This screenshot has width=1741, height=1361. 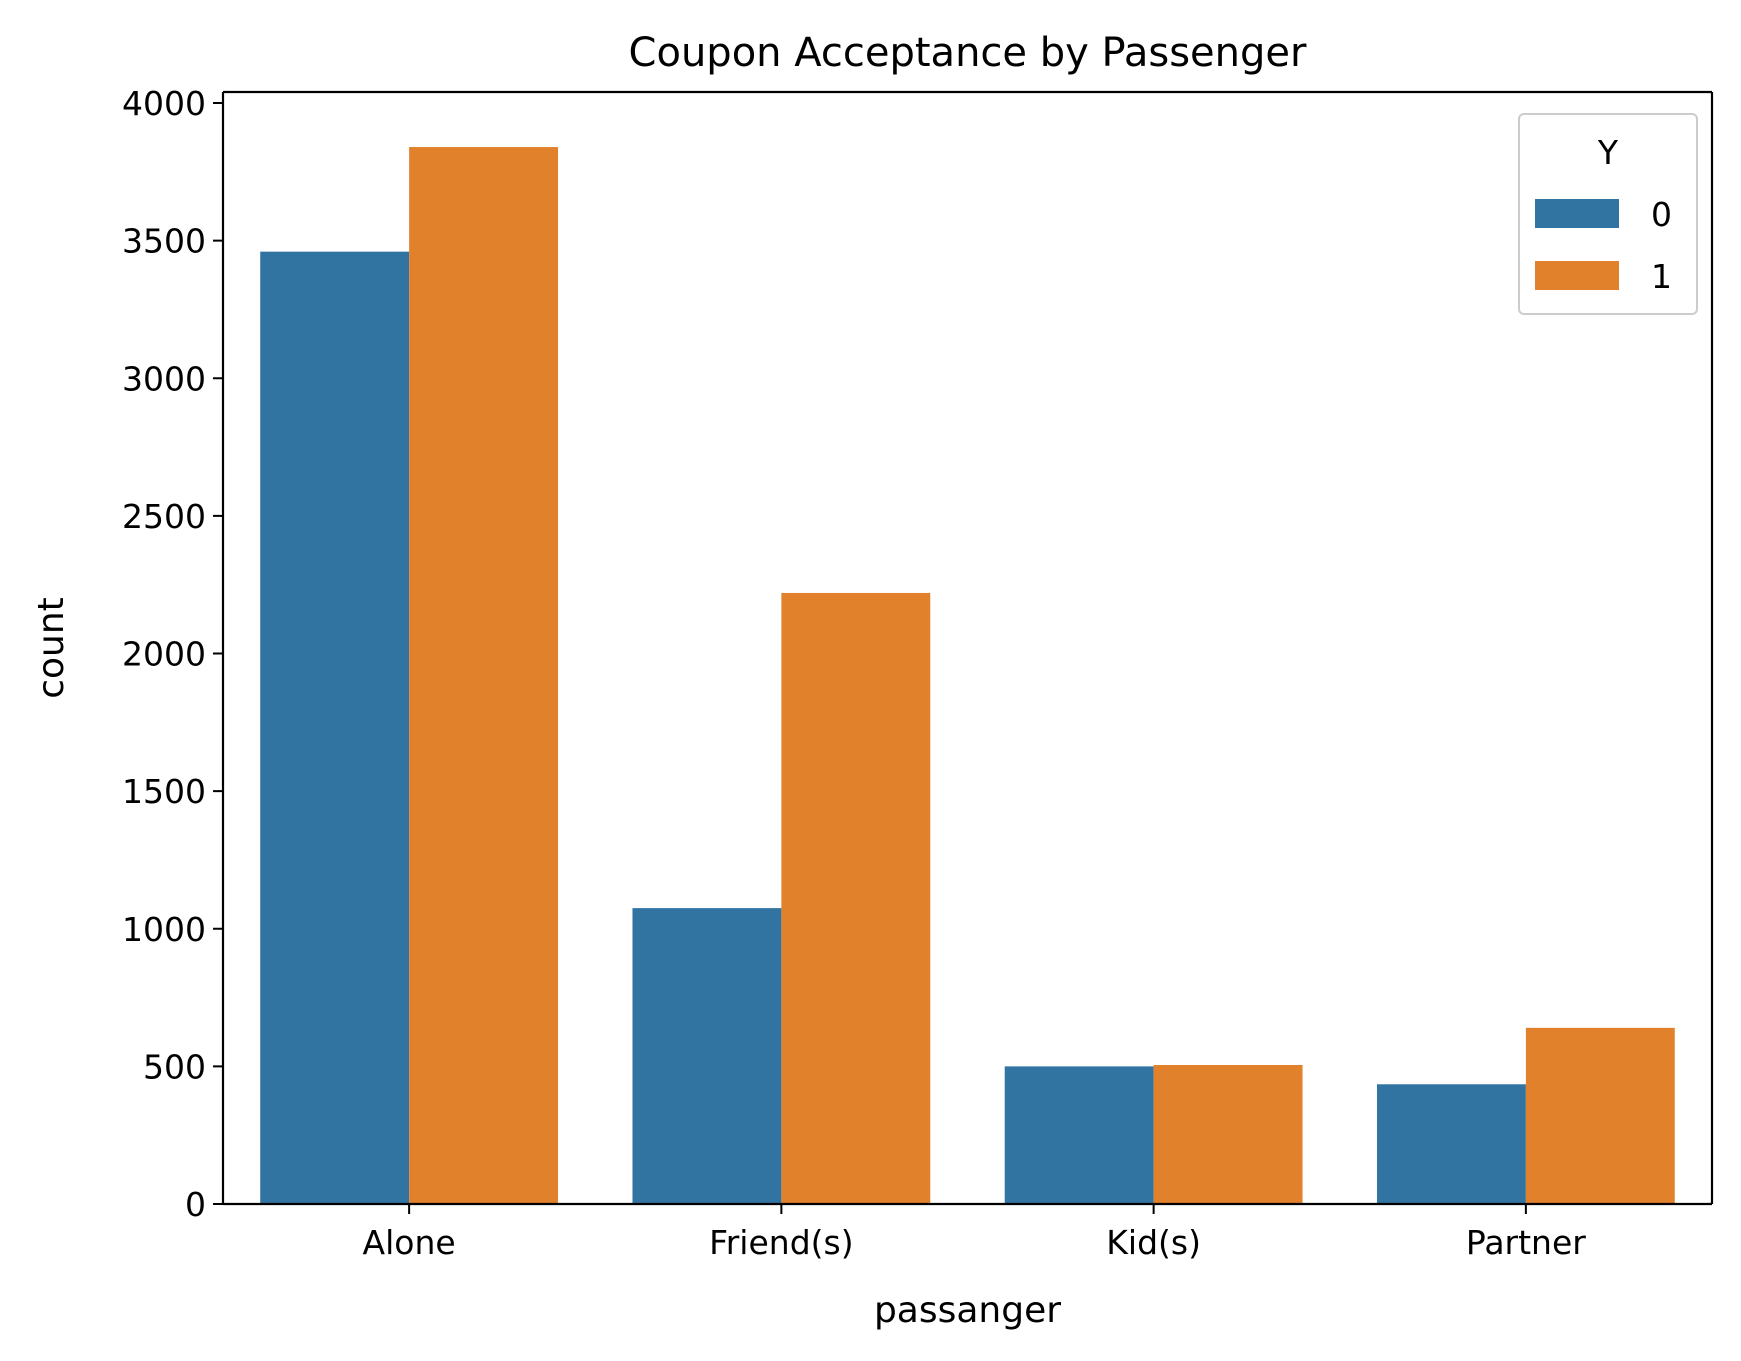 What do you see at coordinates (1079, 1135) in the screenshot?
I see `bar-kids-y0` at bounding box center [1079, 1135].